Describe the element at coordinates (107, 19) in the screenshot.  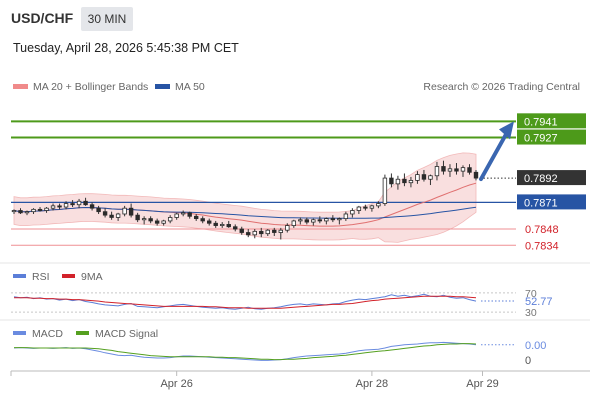
I see `timeframe-button: 30 MIN` at that location.